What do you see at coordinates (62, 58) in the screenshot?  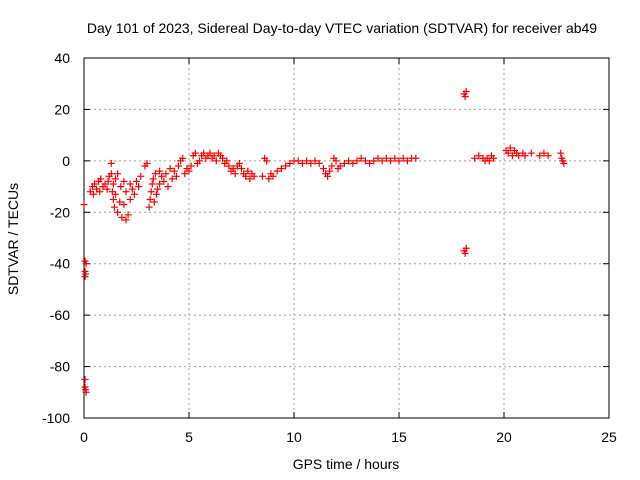 I see `y-tick-label: 40` at bounding box center [62, 58].